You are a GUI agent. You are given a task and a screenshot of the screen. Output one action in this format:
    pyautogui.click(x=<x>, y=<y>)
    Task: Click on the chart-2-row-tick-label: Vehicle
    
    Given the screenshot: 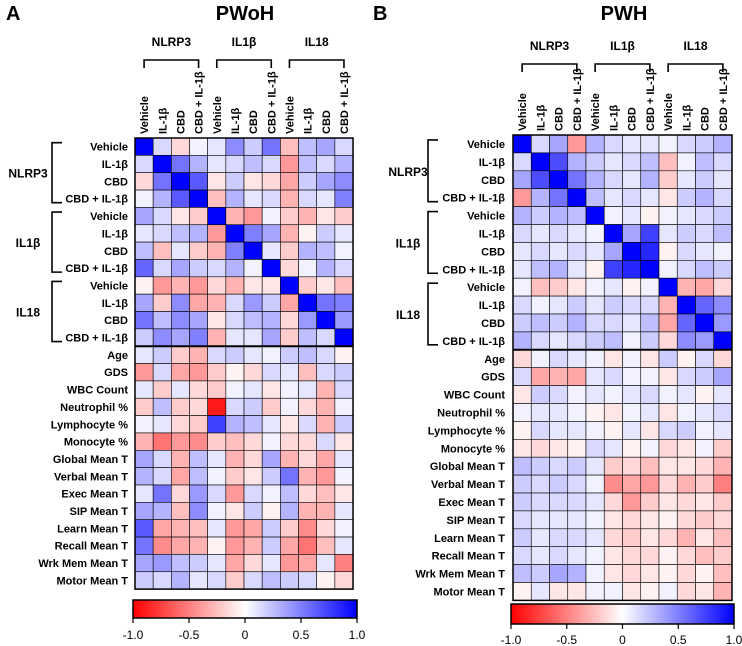 What is the action you would take?
    pyautogui.click(x=486, y=145)
    